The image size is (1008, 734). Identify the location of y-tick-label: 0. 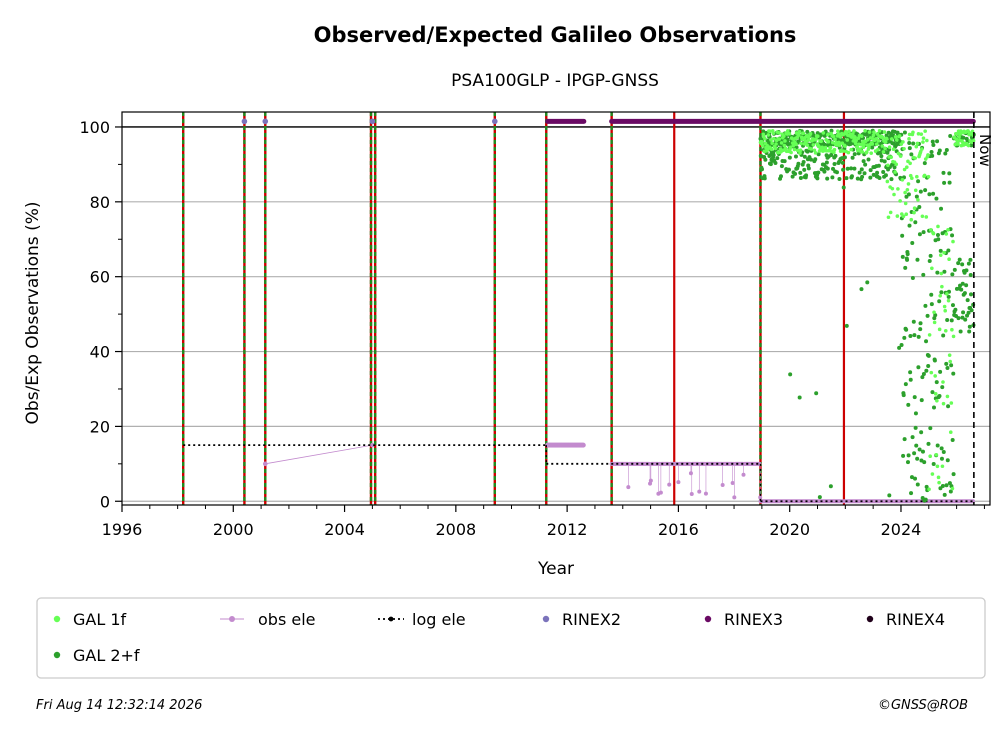
(105, 501).